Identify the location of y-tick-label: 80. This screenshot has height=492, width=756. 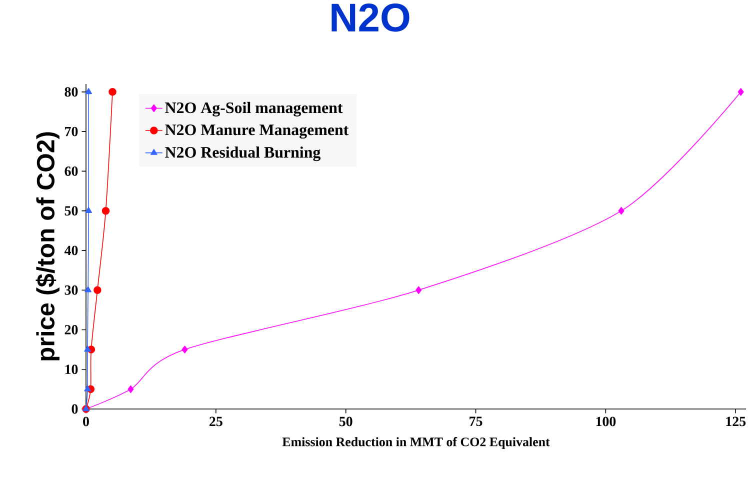
(71, 92).